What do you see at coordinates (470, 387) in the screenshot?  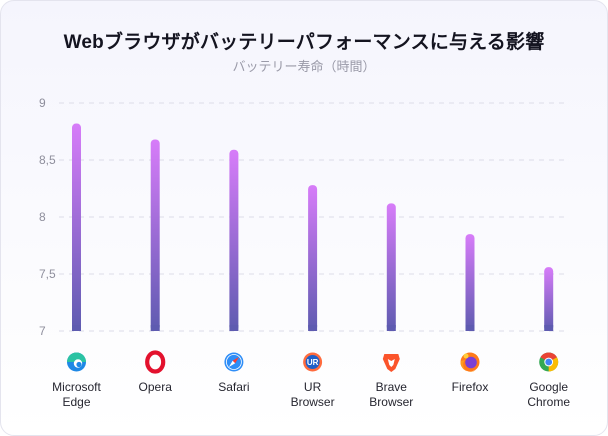 I see `category-label: Firefox` at bounding box center [470, 387].